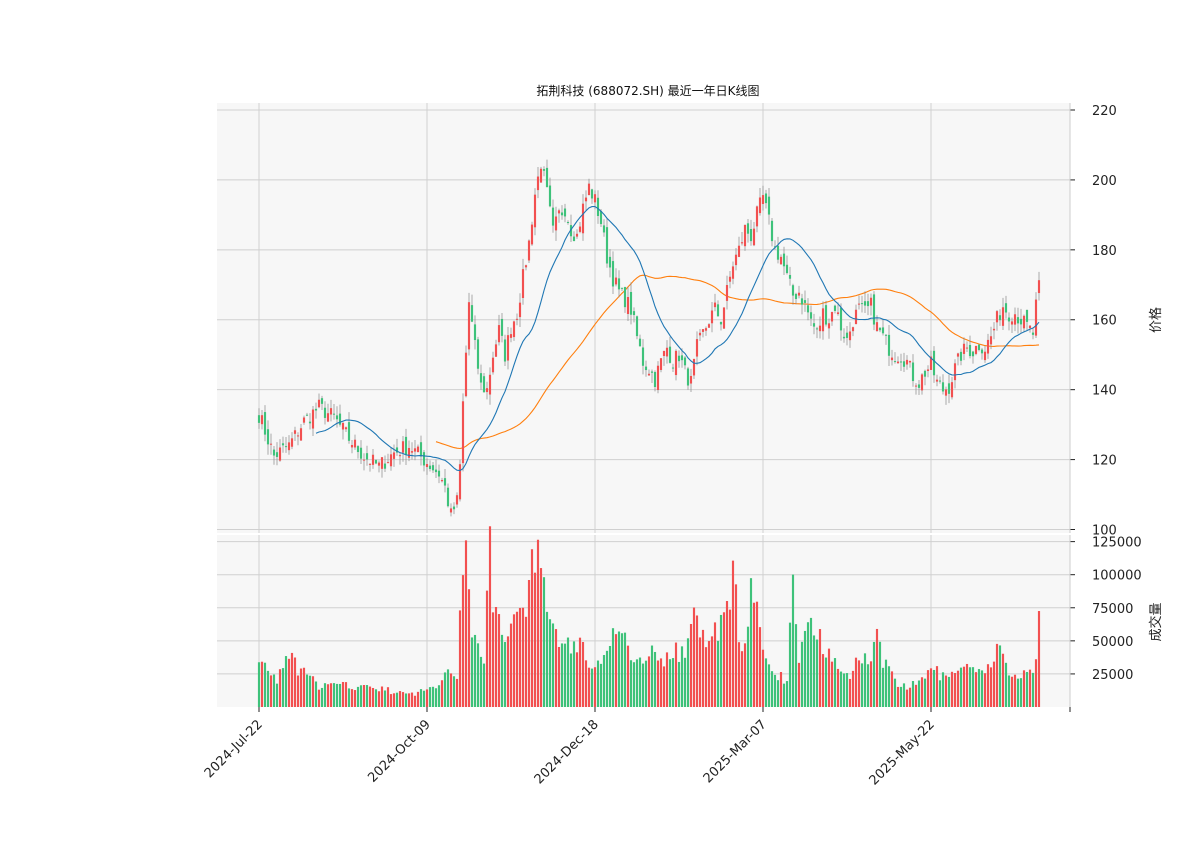 The image size is (1200, 862). What do you see at coordinates (1156, 320) in the screenshot?
I see `price-axis-label: 价格` at bounding box center [1156, 320].